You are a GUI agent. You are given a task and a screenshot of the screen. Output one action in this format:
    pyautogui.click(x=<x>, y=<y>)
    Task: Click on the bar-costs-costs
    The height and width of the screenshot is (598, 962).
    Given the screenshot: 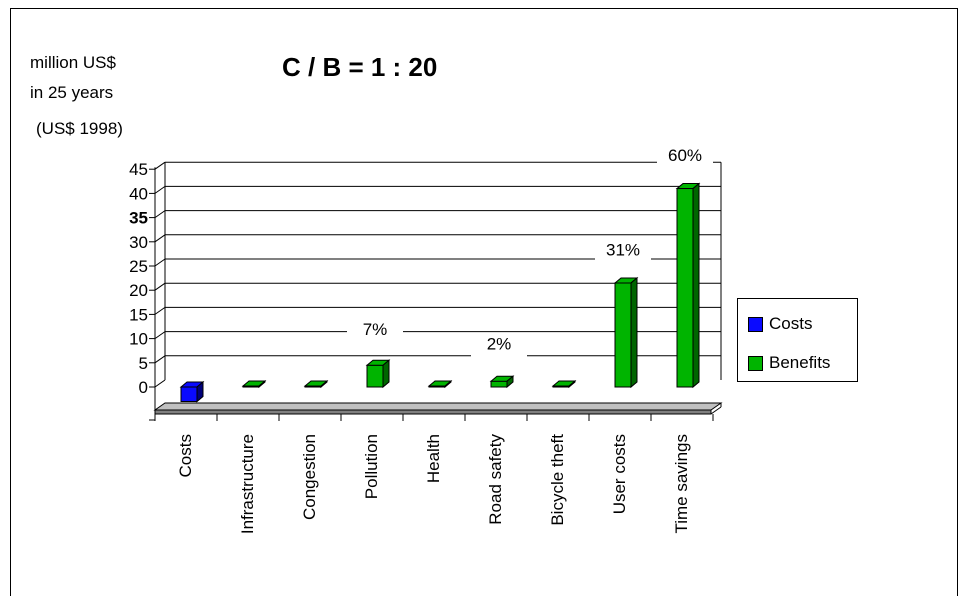 What is the action you would take?
    pyautogui.click(x=192, y=391)
    